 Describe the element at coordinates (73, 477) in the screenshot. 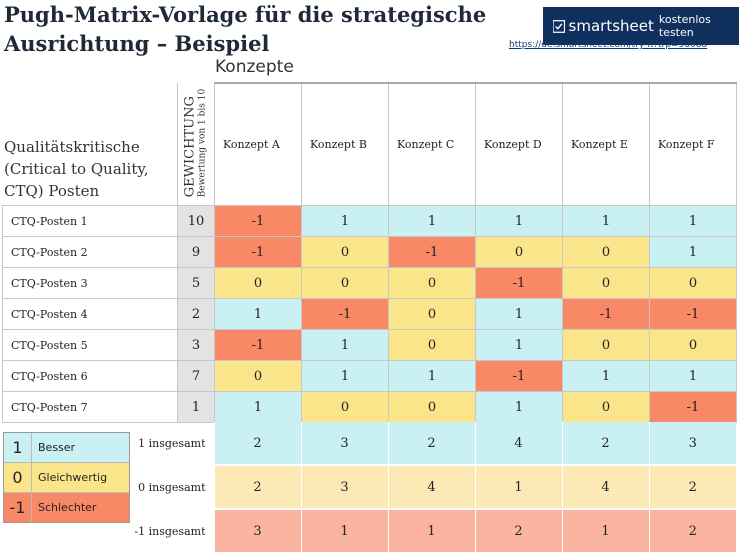

I see `legend-text: Gleichwertig` at that location.